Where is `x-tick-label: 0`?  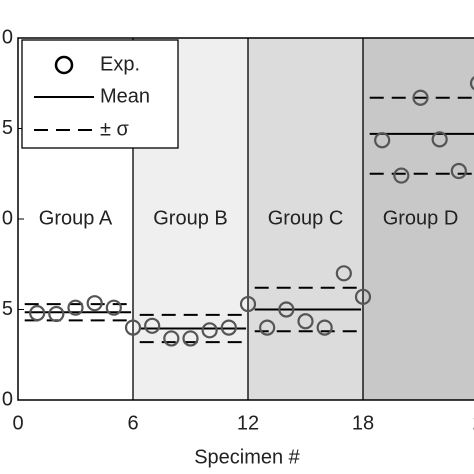
x-tick-label: 0 is located at coordinates (17, 423).